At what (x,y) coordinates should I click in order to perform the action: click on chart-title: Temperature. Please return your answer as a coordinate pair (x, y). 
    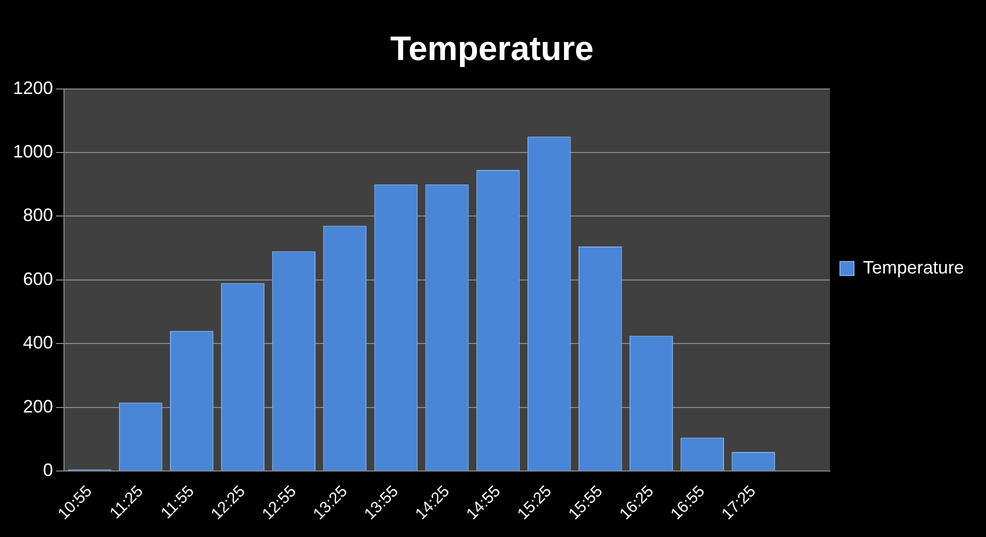
    Looking at the image, I should click on (492, 49).